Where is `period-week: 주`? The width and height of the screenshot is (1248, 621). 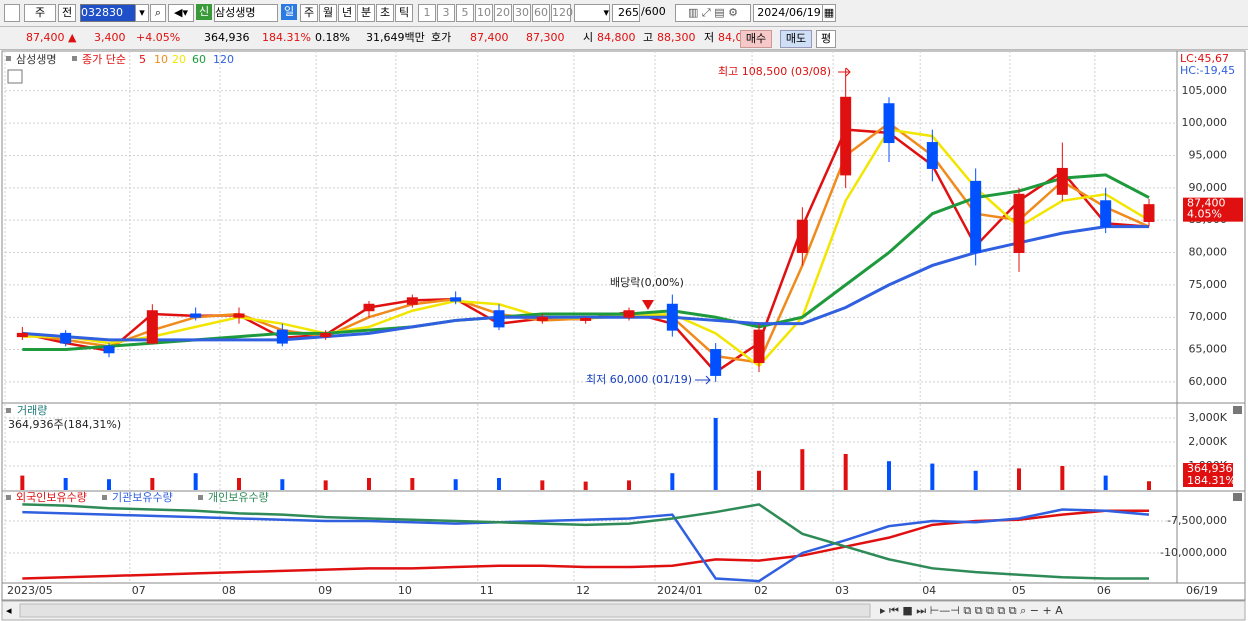
period-week: 주 is located at coordinates (309, 13).